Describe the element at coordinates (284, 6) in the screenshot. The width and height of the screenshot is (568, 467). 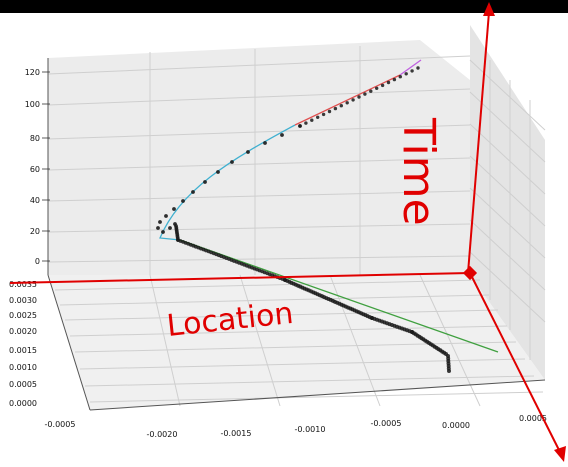
I see `top-bar` at that location.